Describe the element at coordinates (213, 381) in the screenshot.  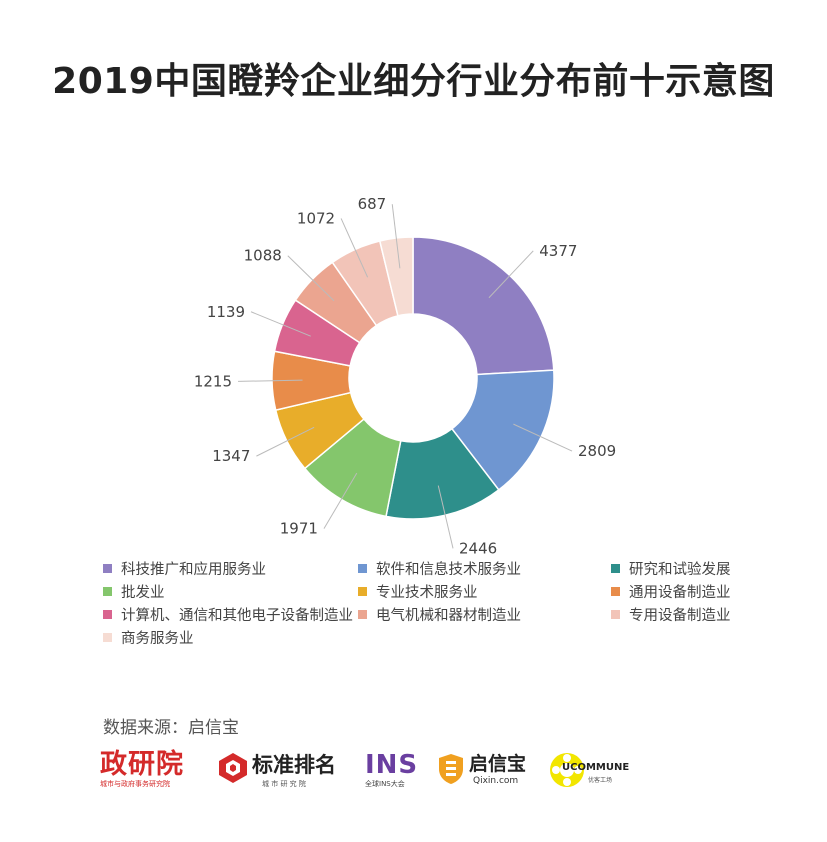
I see `data-label: 1215` at that location.